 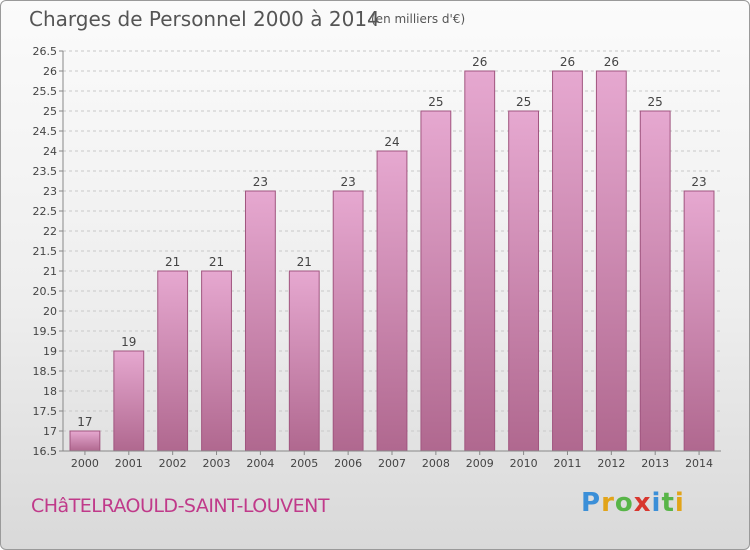 I want to click on bar-2011, so click(x=567, y=261).